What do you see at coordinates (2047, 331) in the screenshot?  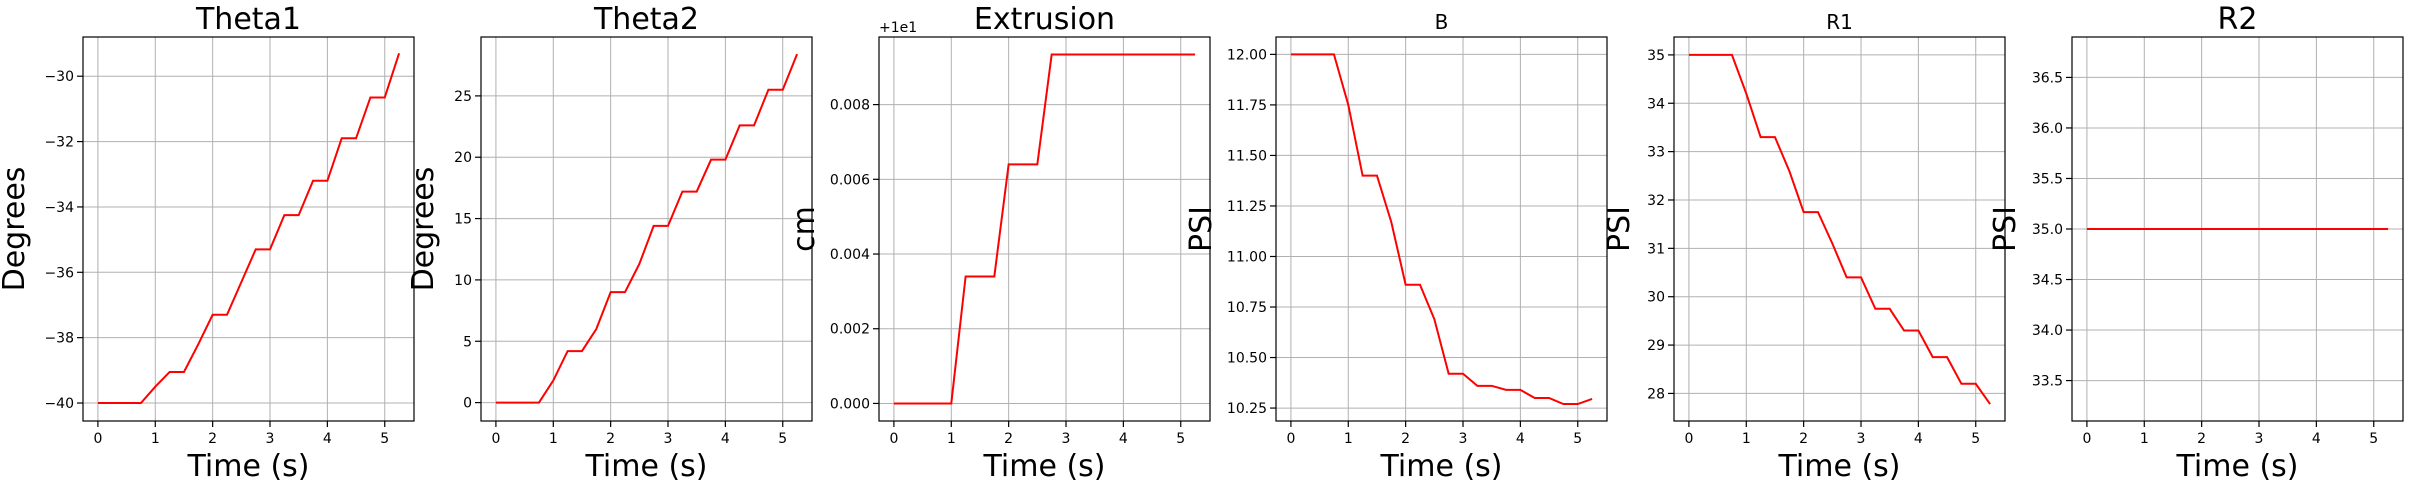 I see `y-tick-label: 34.0` at bounding box center [2047, 331].